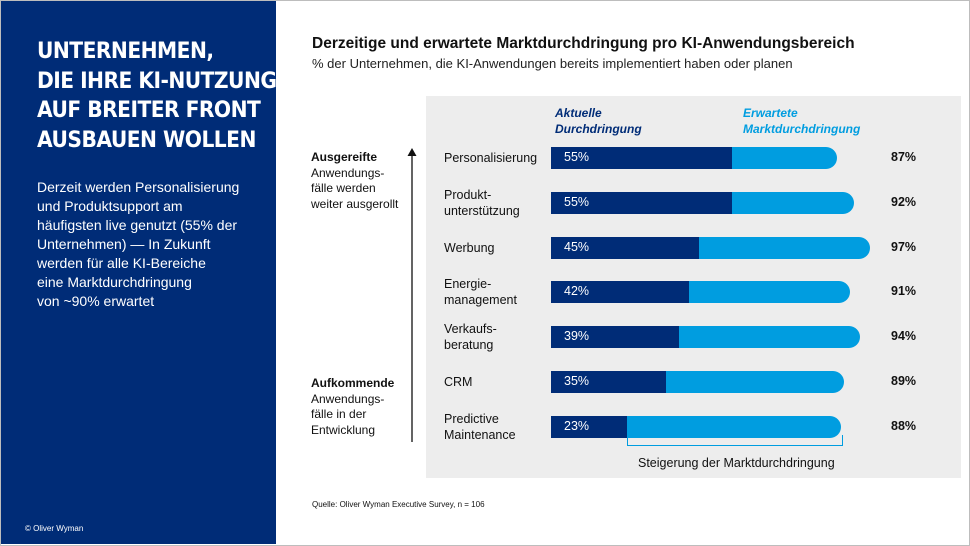 The width and height of the screenshot is (970, 546). What do you see at coordinates (577, 381) in the screenshot?
I see `current-value-label: 35%` at bounding box center [577, 381].